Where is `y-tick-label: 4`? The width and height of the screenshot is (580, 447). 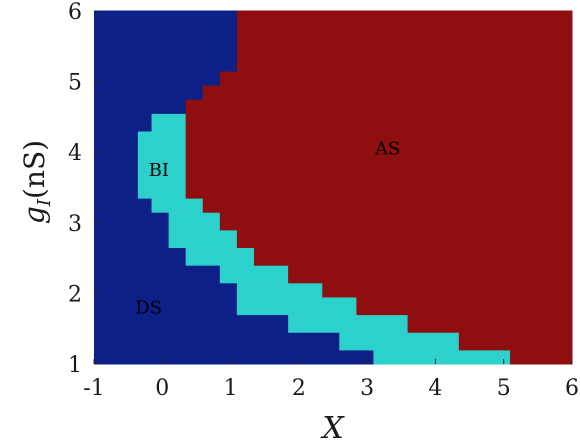 y-tick-label: 4 is located at coordinates (75, 153).